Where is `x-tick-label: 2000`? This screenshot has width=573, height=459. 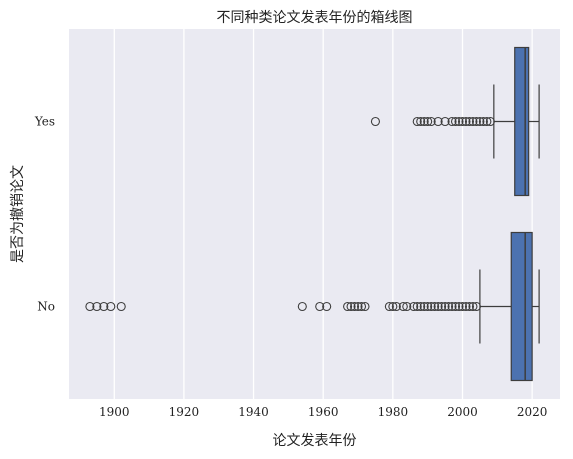 x-tick-label: 2000 is located at coordinates (462, 412).